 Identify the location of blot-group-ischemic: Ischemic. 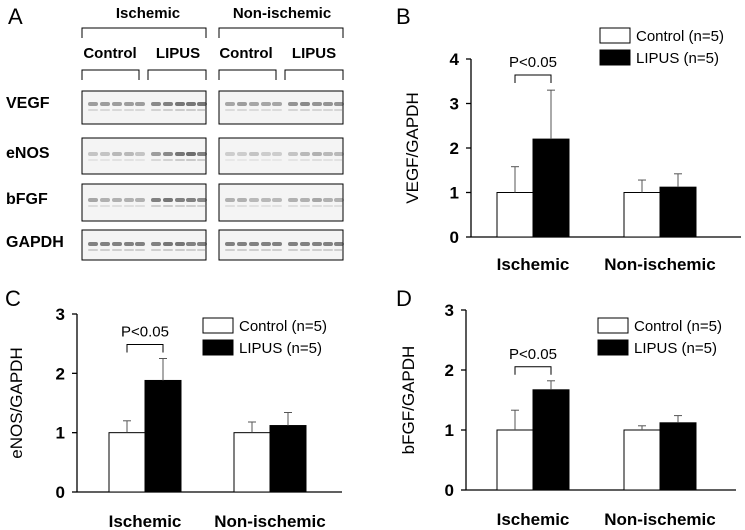
(148, 13).